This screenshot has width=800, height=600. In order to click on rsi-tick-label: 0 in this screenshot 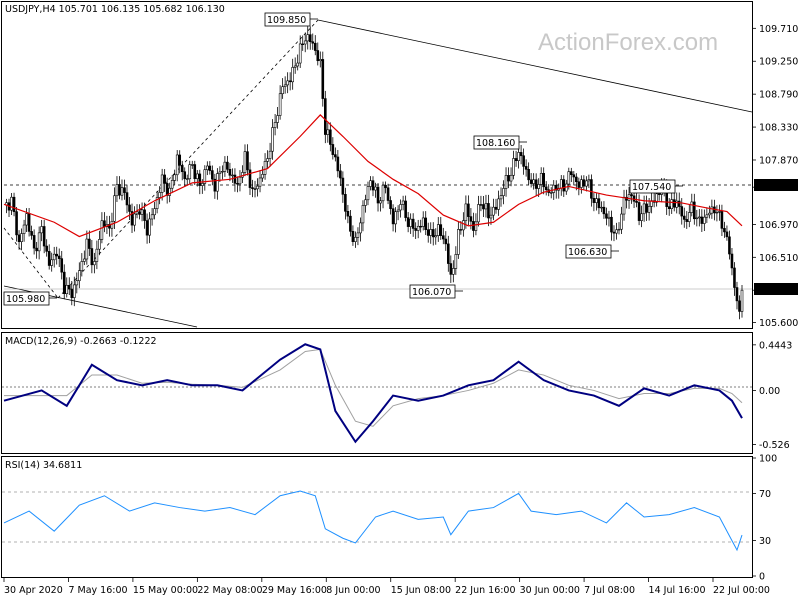, I will do `click(762, 577)`.